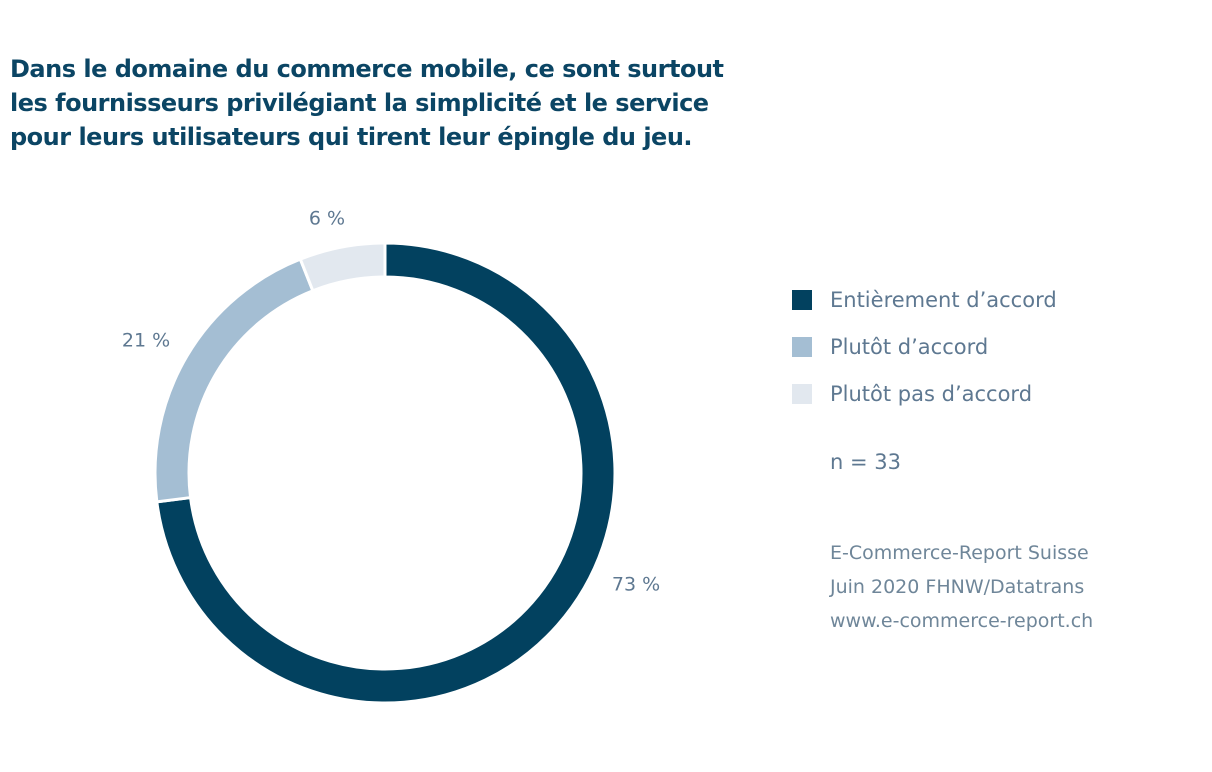  Describe the element at coordinates (146, 341) in the screenshot. I see `slice-percentage-label: 21 %` at that location.